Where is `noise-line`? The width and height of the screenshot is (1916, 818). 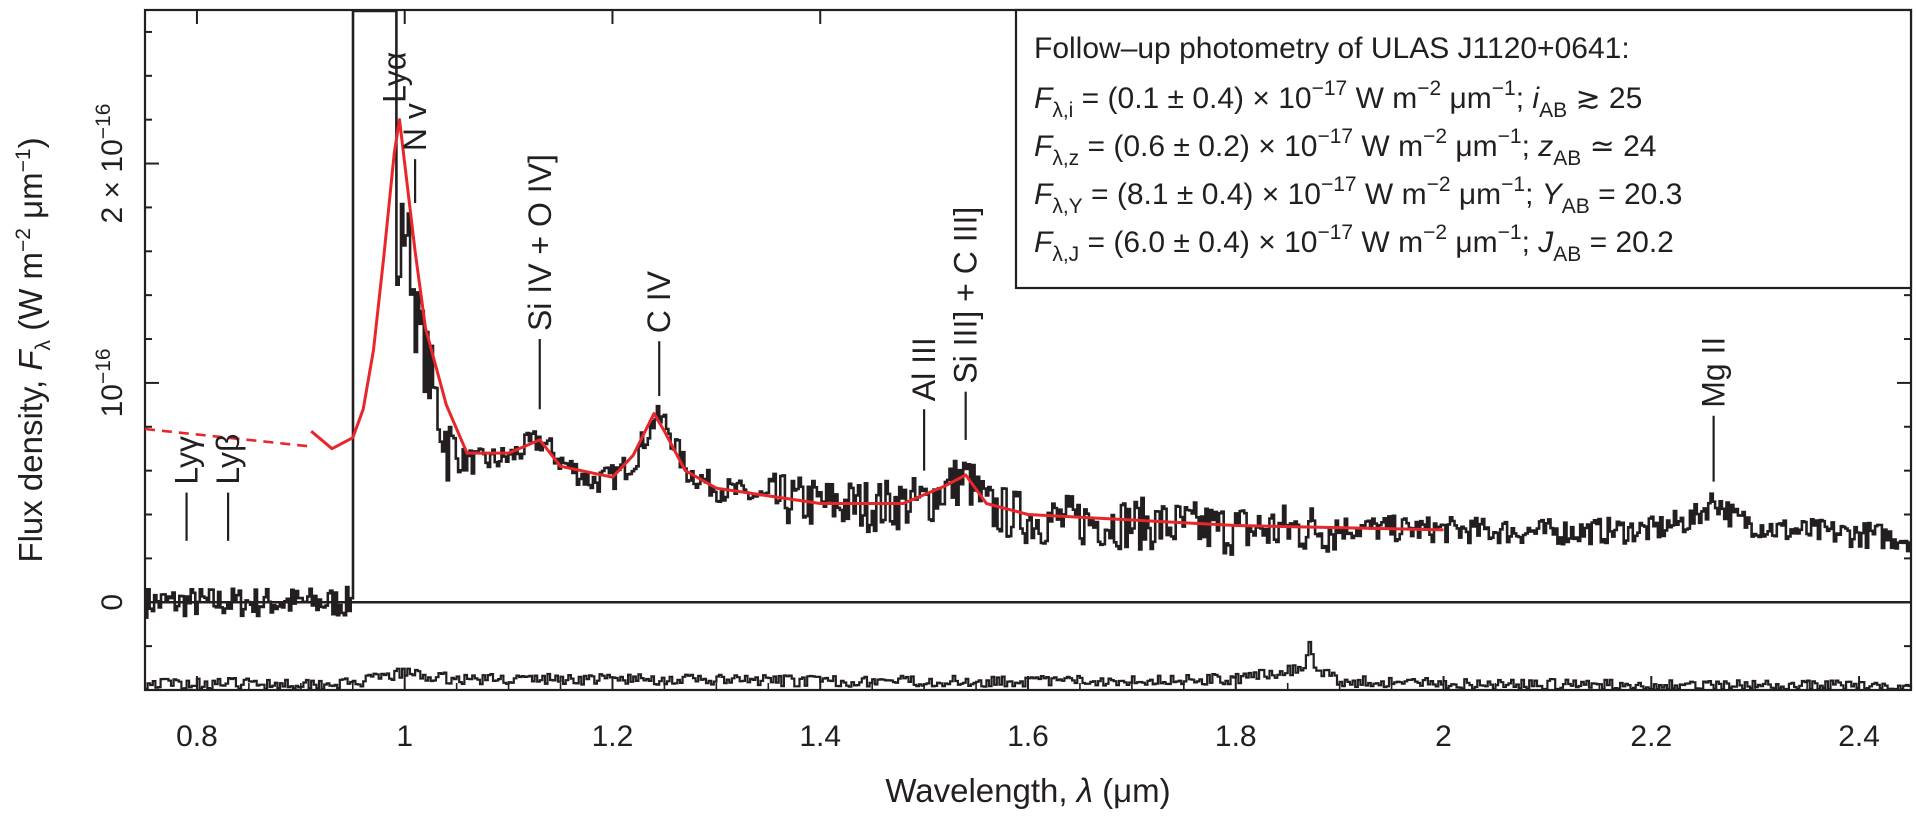
noise-line is located at coordinates (1029, 665).